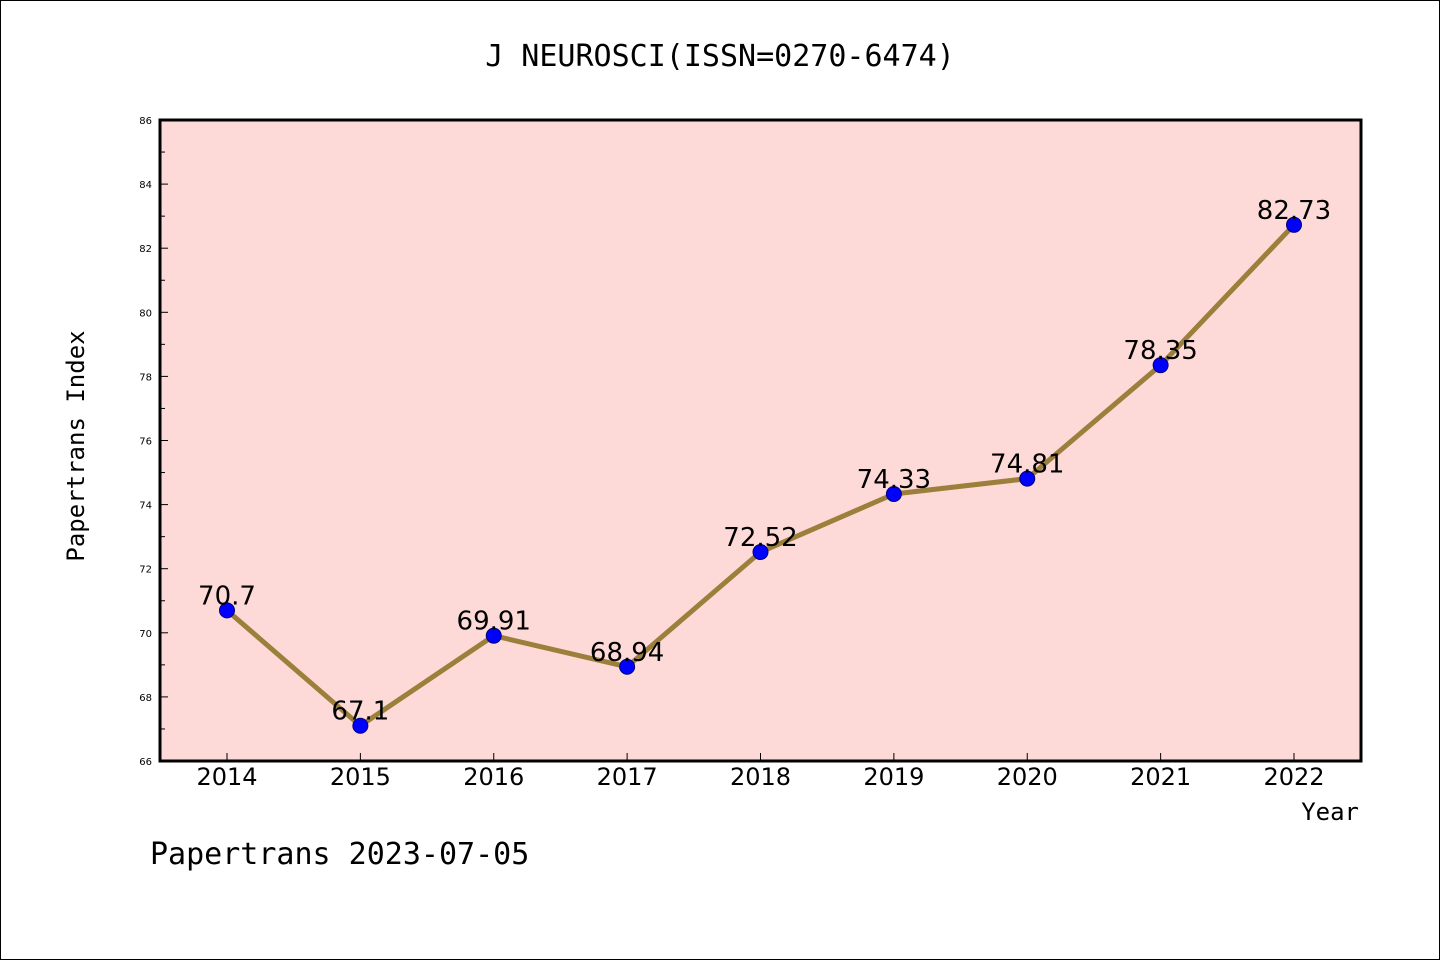 This screenshot has height=960, width=1440. Describe the element at coordinates (360, 777) in the screenshot. I see `x-tick-label: 2015` at that location.